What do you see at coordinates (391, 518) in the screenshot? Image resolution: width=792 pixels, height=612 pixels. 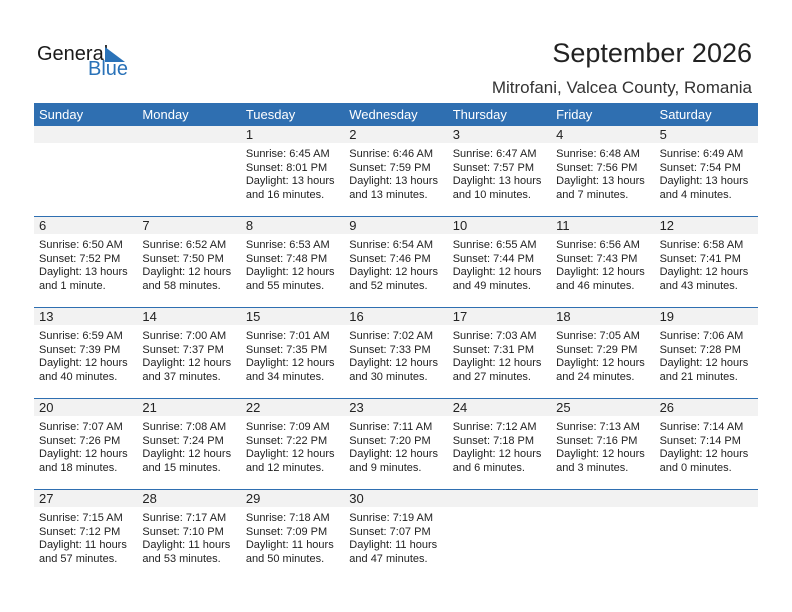 I see `sun-info-line: Sunrise: 7:19 AM` at bounding box center [391, 518].